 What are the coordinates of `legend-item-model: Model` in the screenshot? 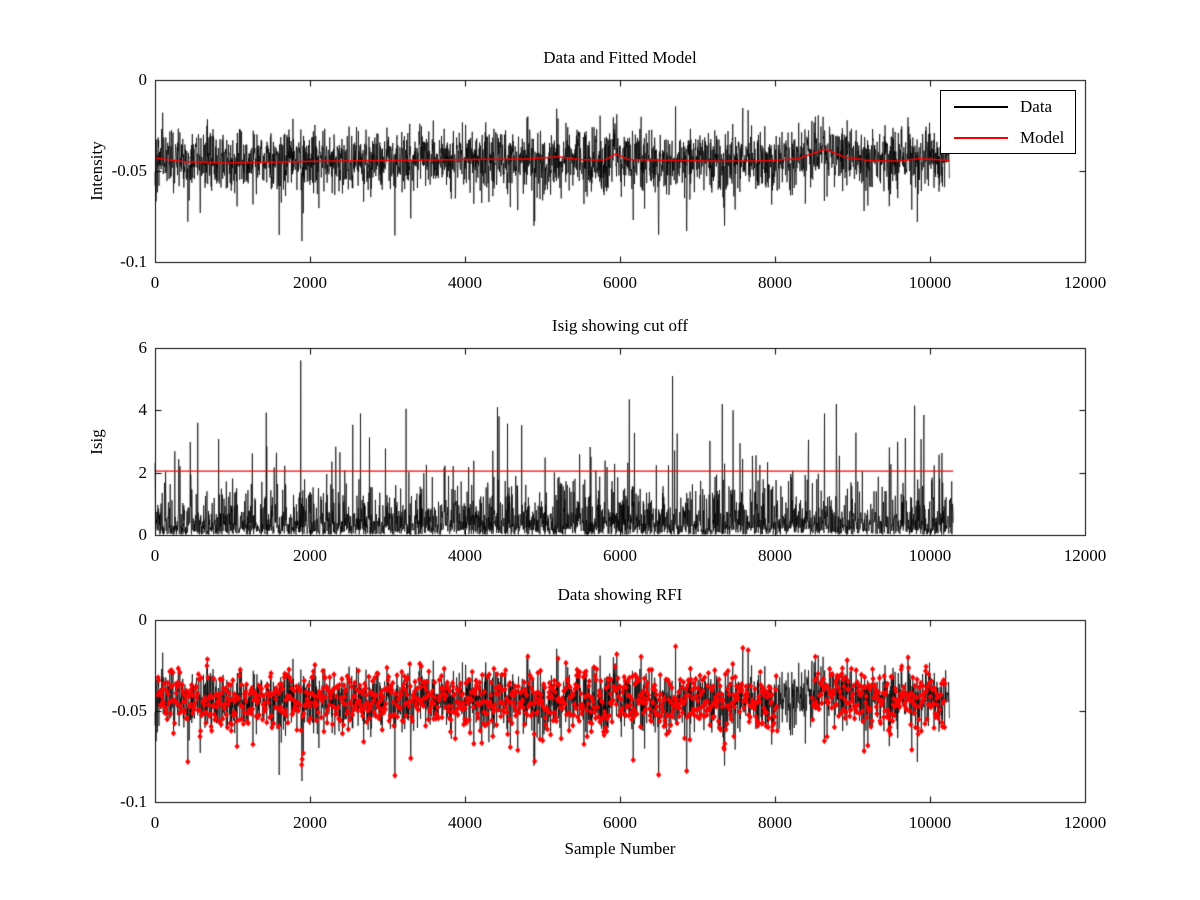 It's located at (1008, 137).